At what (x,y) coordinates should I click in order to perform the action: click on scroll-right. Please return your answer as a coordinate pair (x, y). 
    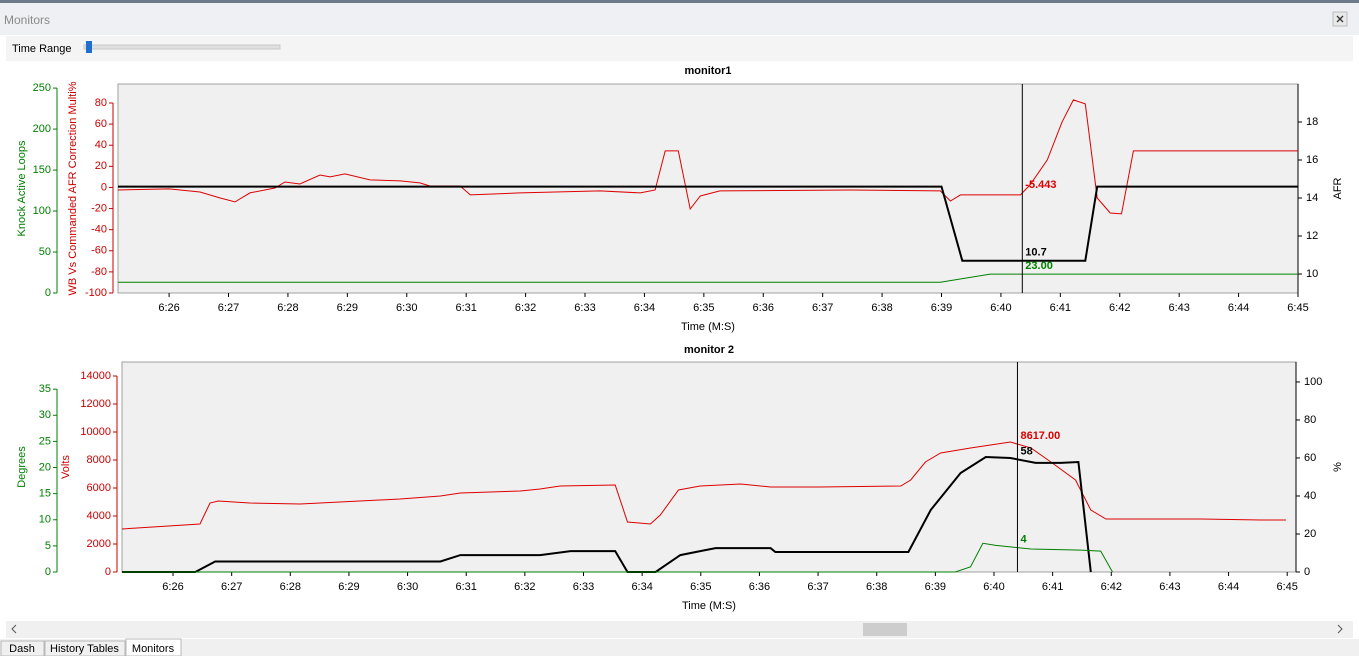
    Looking at the image, I should click on (1340, 629).